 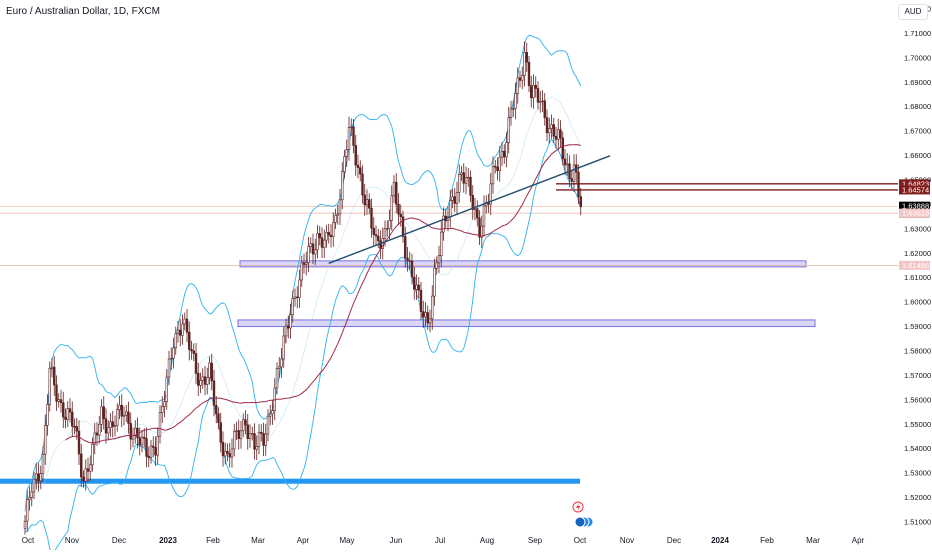 What do you see at coordinates (583, 514) in the screenshot?
I see `chart-icons` at bounding box center [583, 514].